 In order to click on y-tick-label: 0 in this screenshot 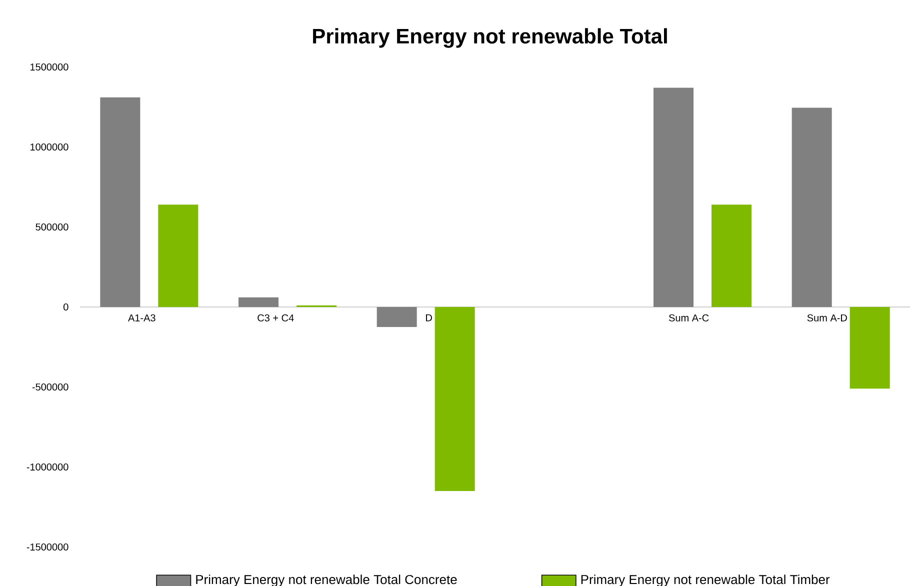, I will do `click(65, 307)`.